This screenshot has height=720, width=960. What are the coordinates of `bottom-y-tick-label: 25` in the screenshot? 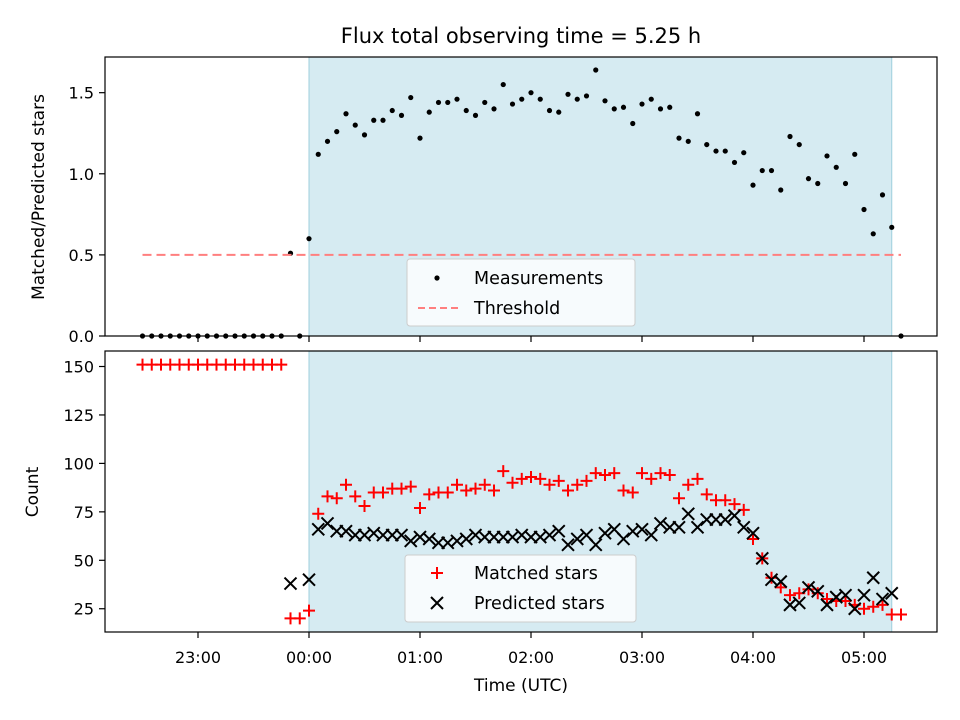 It's located at (84, 609).